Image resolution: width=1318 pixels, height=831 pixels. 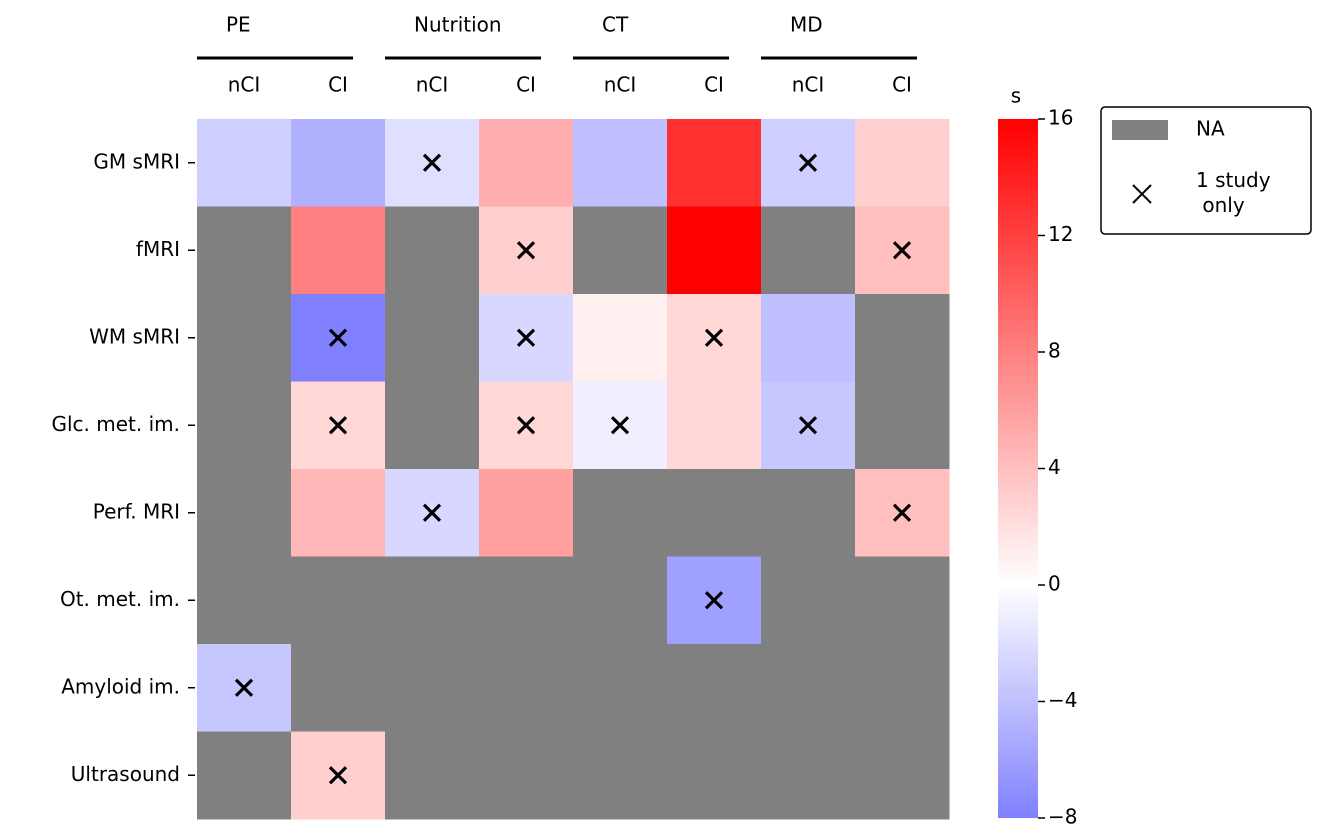 I want to click on legend: NA 1 study only, so click(x=1206, y=170).